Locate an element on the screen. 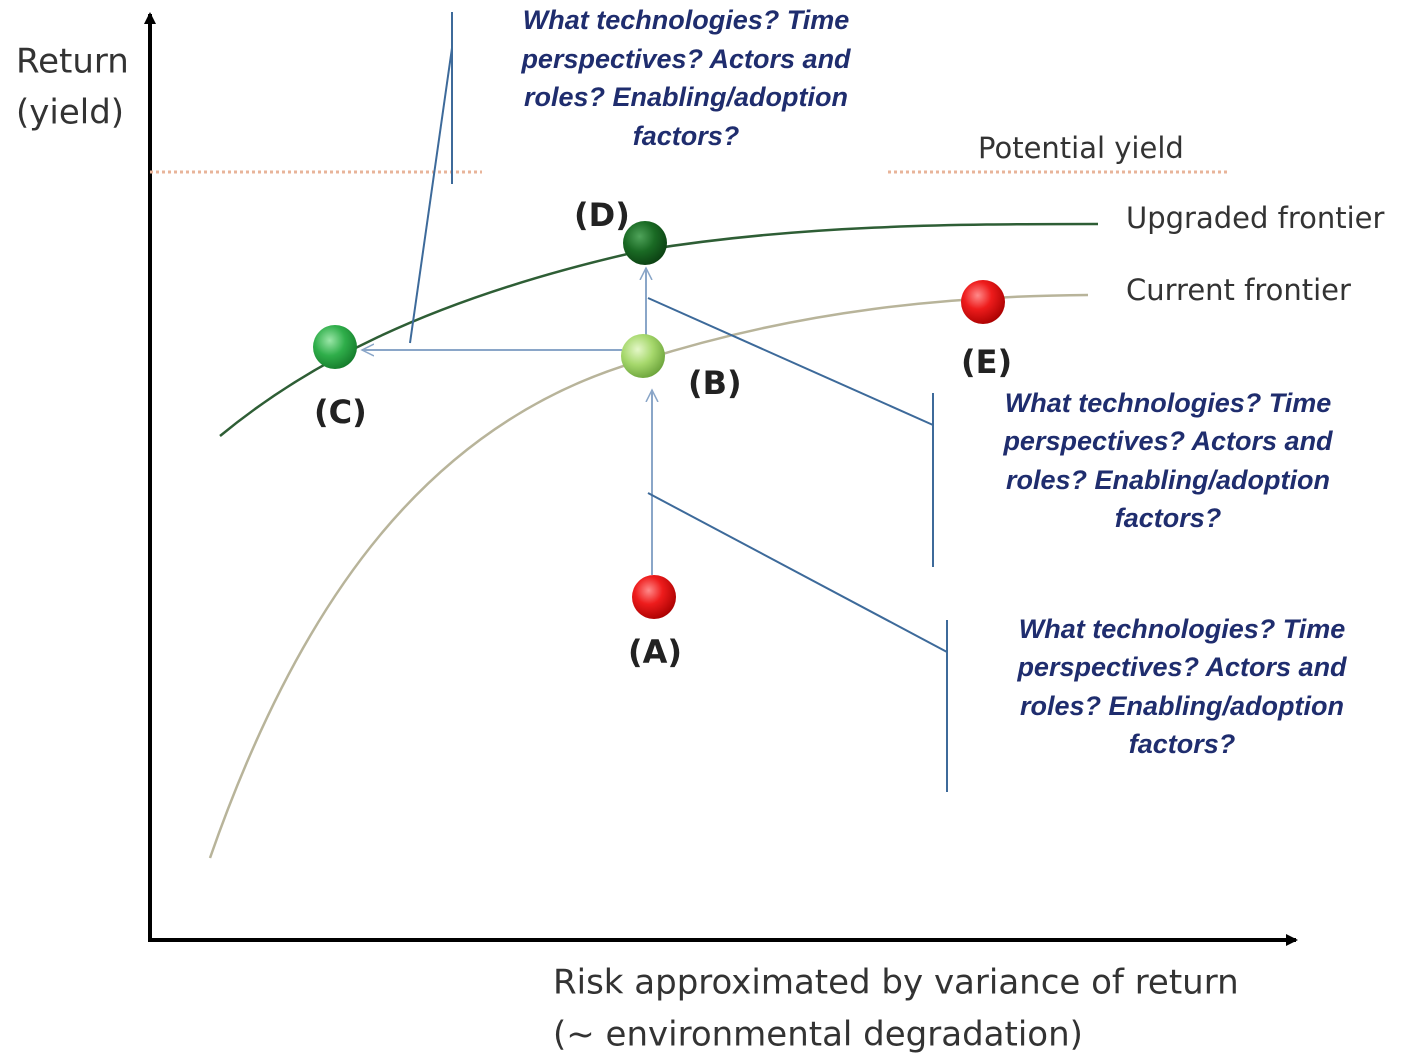 The width and height of the screenshot is (1416, 1058). current-frontier-label: Current frontier is located at coordinates (1238, 290).